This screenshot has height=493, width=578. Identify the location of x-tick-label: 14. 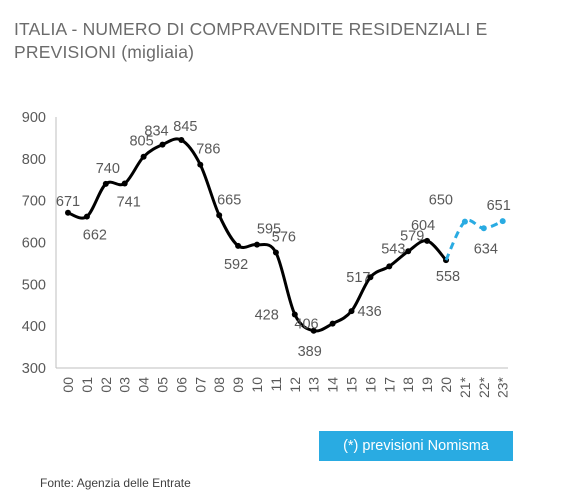
(333, 385).